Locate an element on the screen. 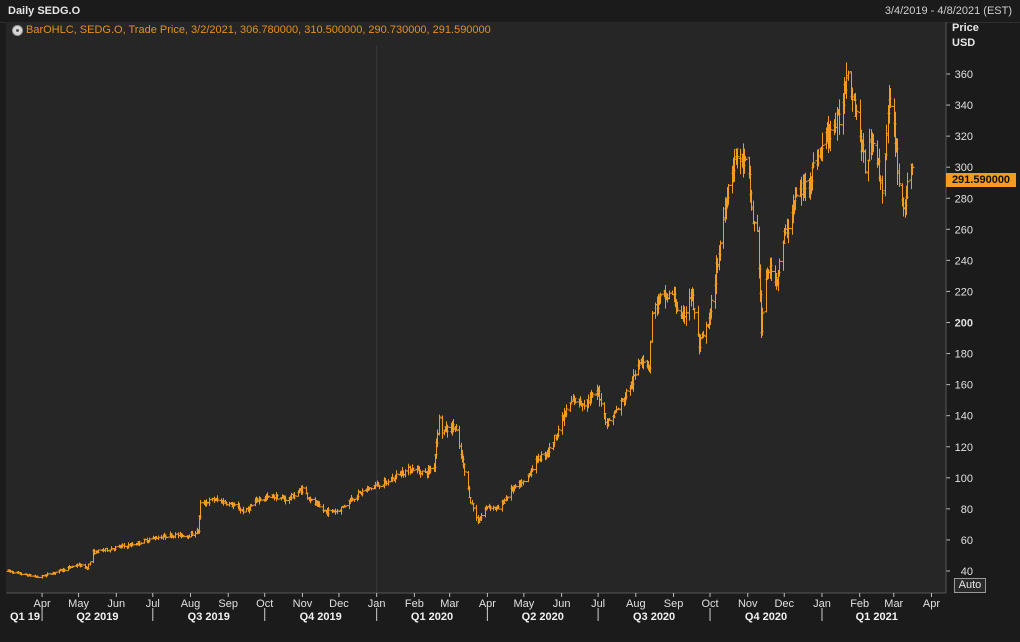 This screenshot has height=642, width=1020. quarter-label: Q3 2019 is located at coordinates (209, 617).